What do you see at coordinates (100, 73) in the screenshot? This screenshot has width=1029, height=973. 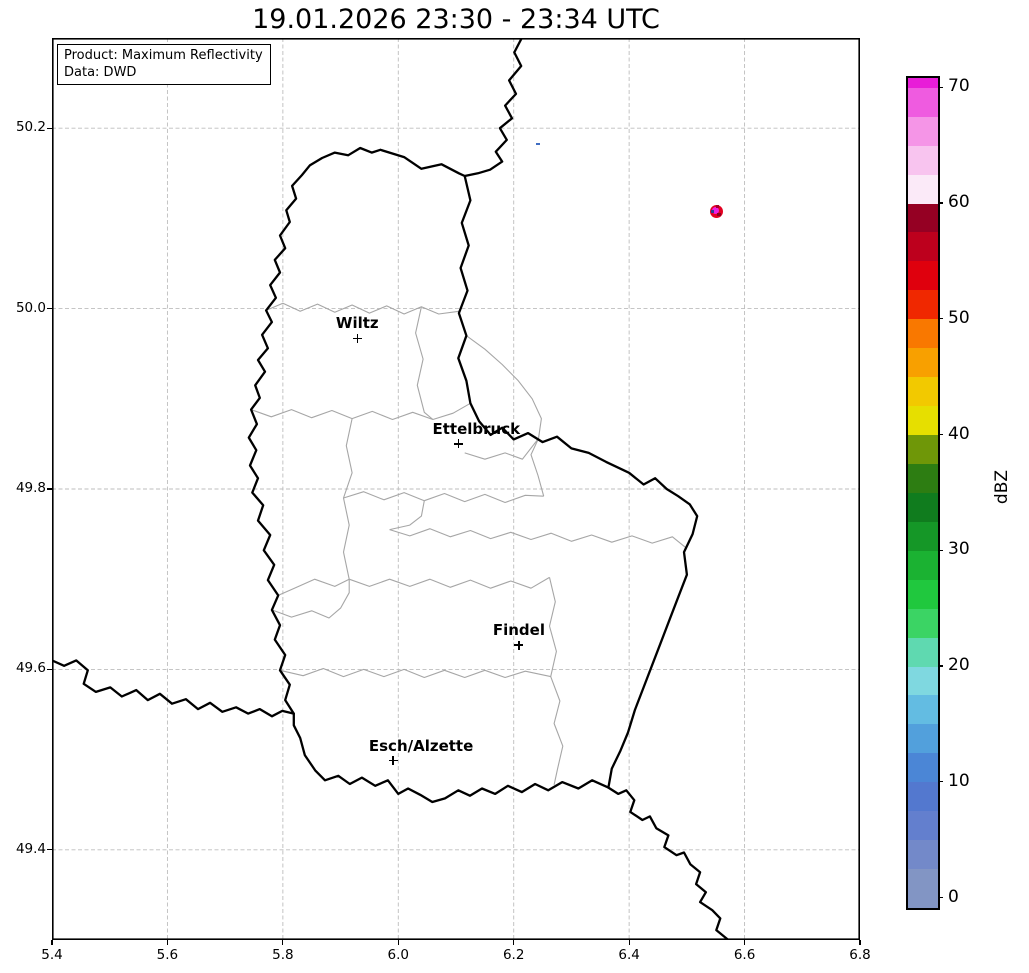 I see `data-source-line: Data: DWD` at bounding box center [100, 73].